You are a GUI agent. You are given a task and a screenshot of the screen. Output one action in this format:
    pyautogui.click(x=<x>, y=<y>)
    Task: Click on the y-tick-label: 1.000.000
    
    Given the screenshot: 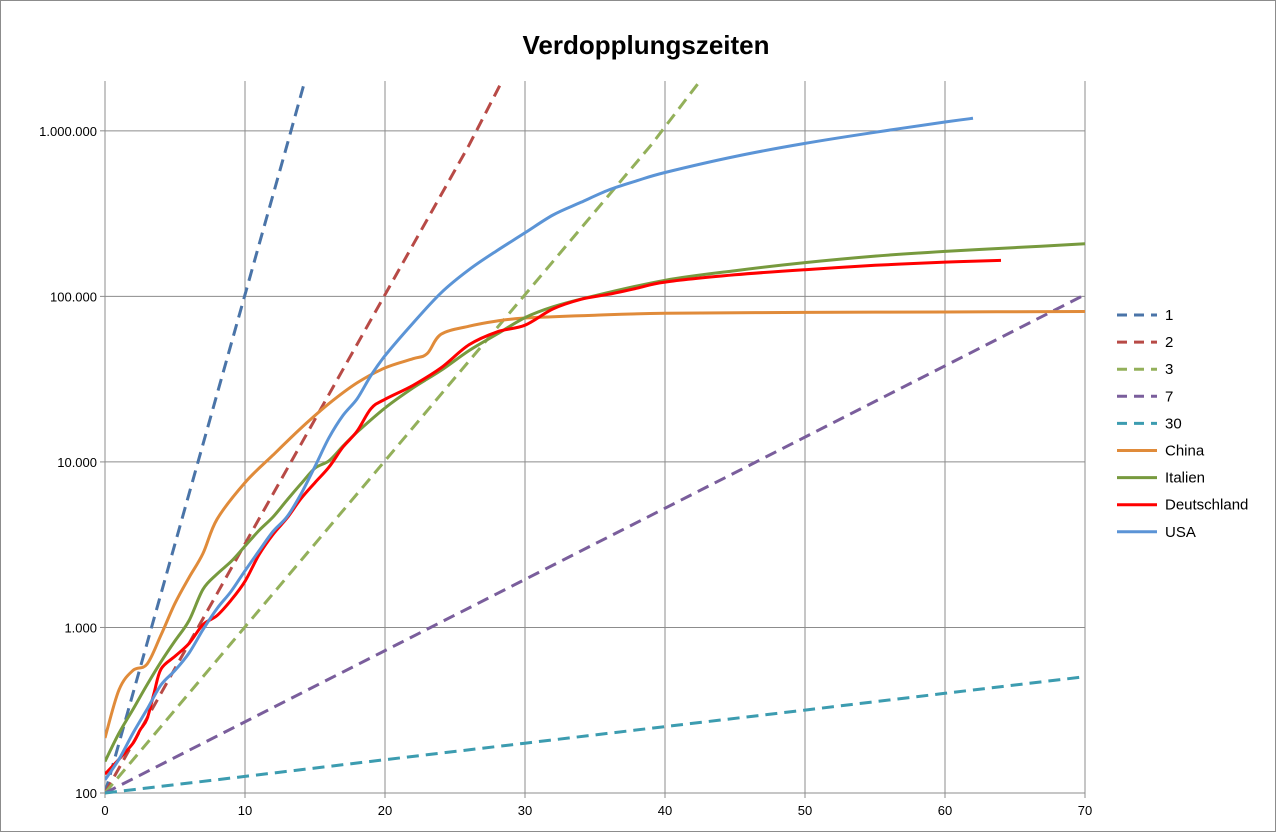 What is the action you would take?
    pyautogui.click(x=68, y=131)
    